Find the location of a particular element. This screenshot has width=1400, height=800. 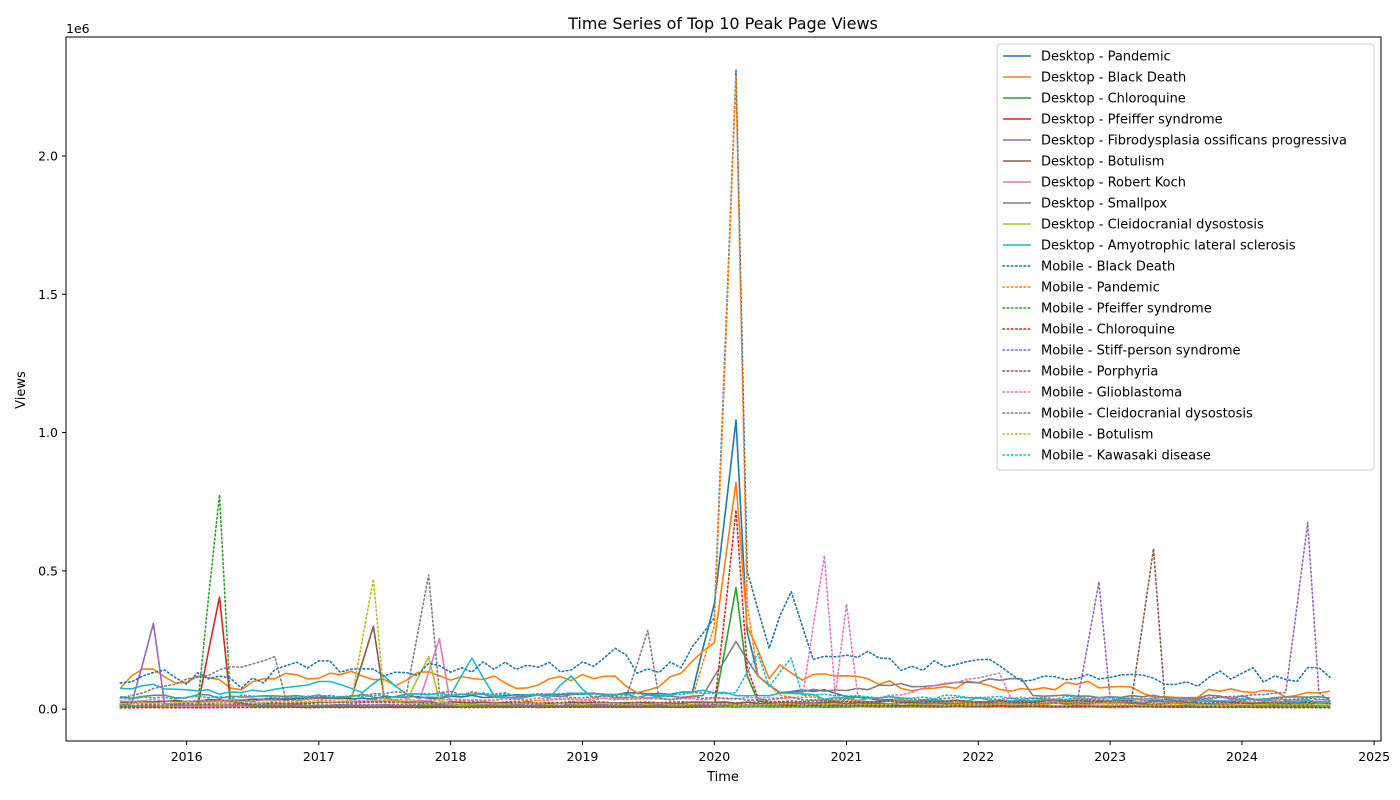

x-tick-label: 2025 is located at coordinates (1374, 756).